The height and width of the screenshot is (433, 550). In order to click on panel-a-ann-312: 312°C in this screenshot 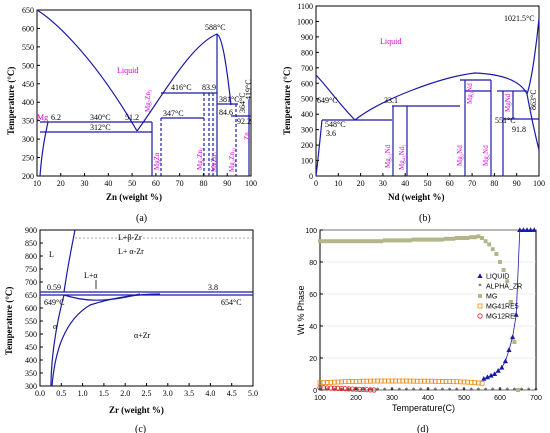, I will do `click(100, 127)`.